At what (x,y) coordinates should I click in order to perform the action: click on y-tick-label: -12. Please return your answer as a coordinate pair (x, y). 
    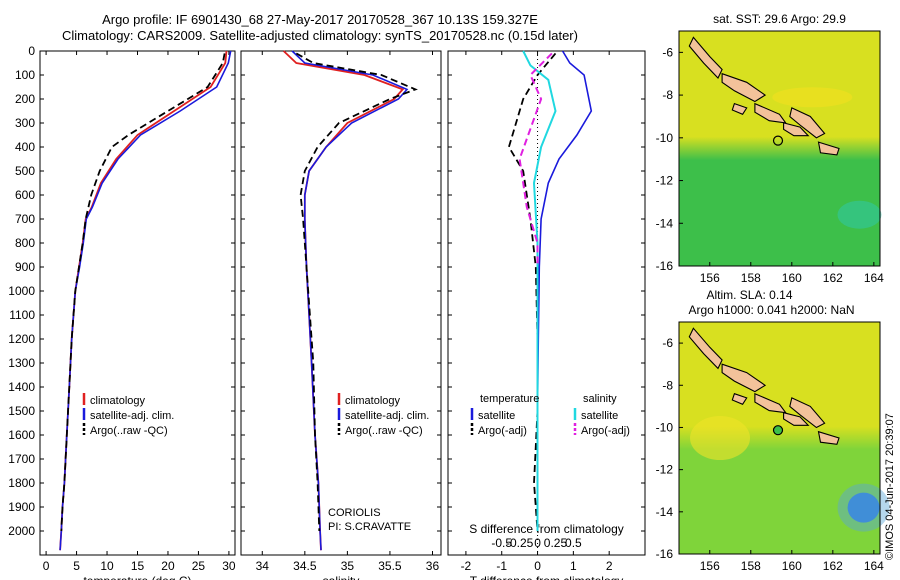
    Looking at the image, I should click on (665, 470).